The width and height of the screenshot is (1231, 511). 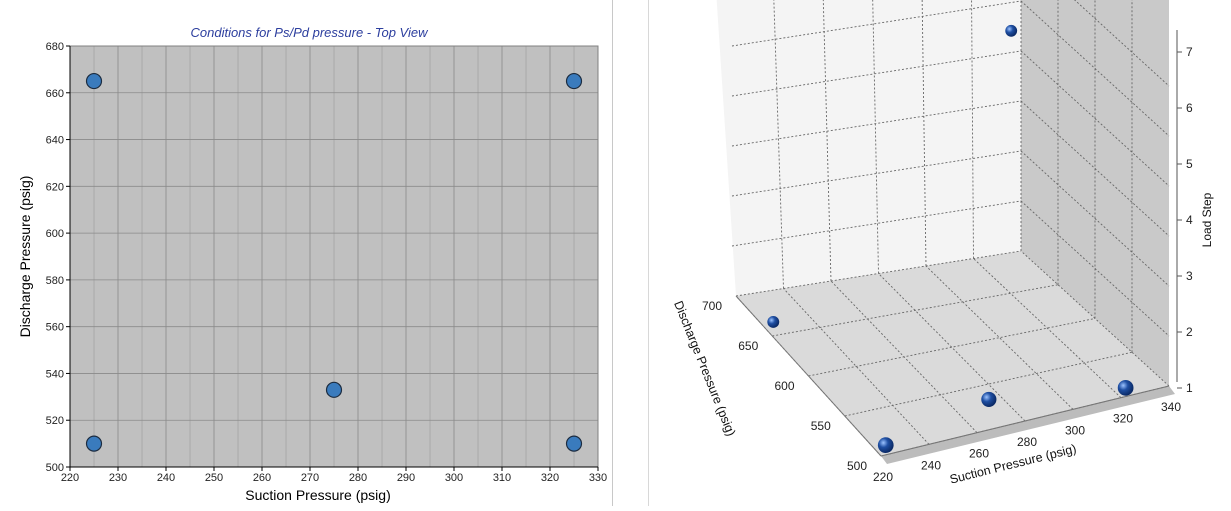 What do you see at coordinates (310, 478) in the screenshot?
I see `x-tick-label: 270` at bounding box center [310, 478].